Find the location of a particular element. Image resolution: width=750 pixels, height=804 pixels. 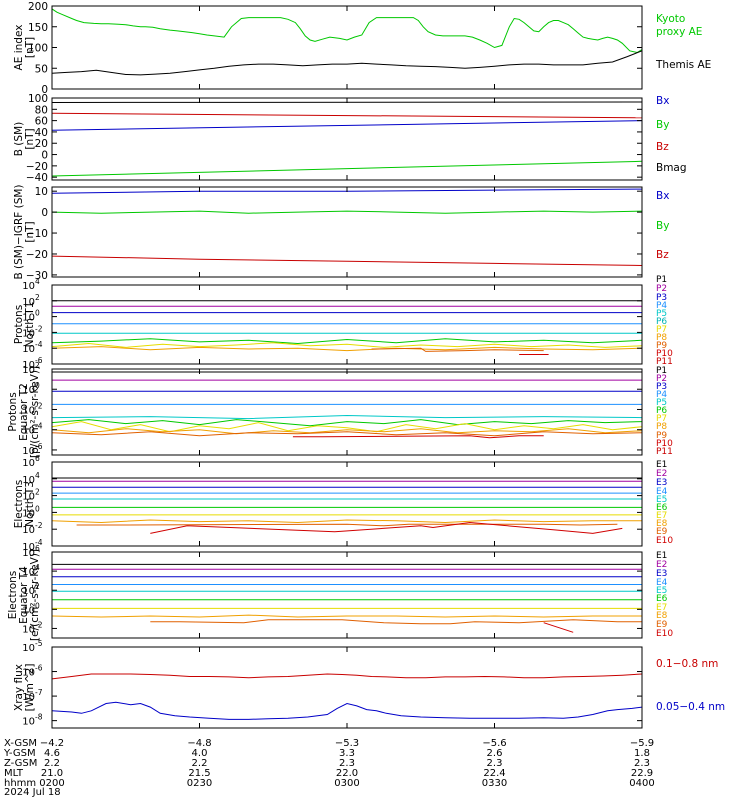

legend-entry: E7 is located at coordinates (661, 516).